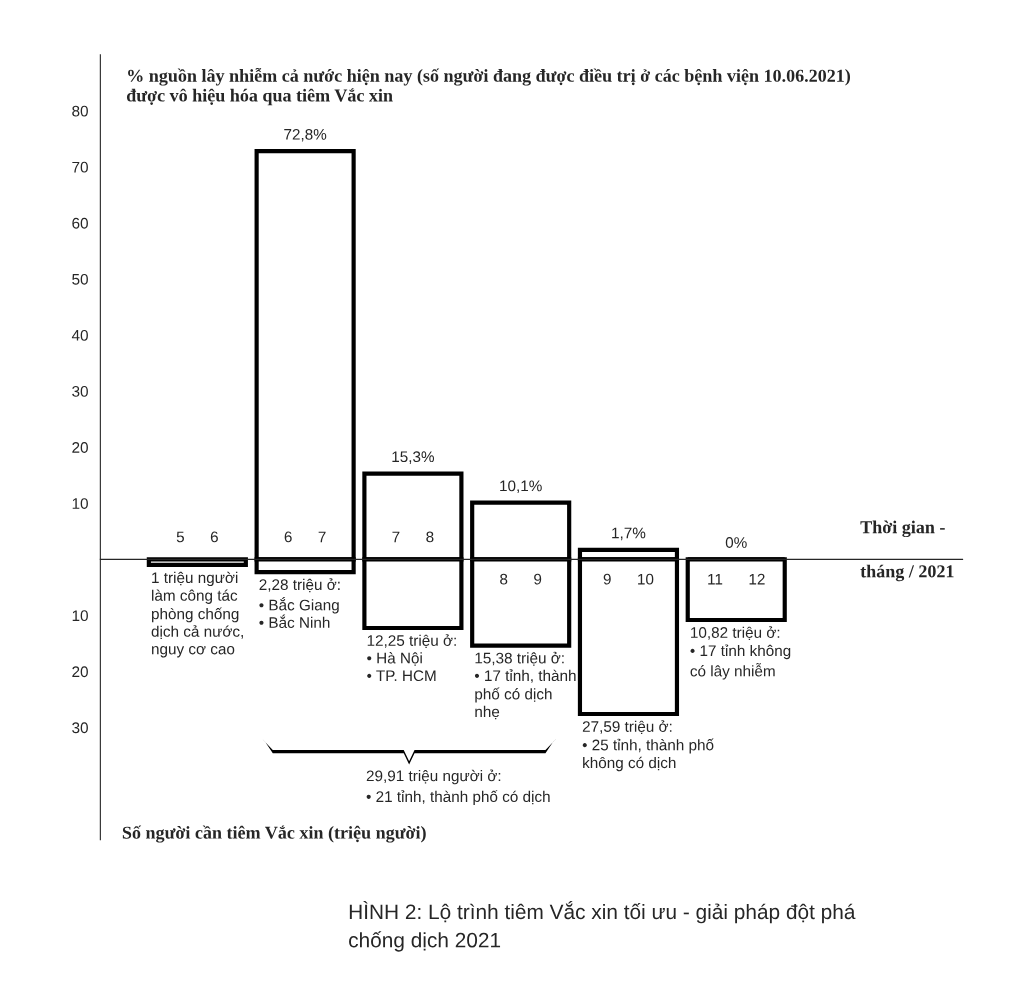 The height and width of the screenshot is (996, 1024). I want to click on annotation: 10,82 triệu ở: • 17 tỉnh không có lây nhiễm, so click(740, 653).